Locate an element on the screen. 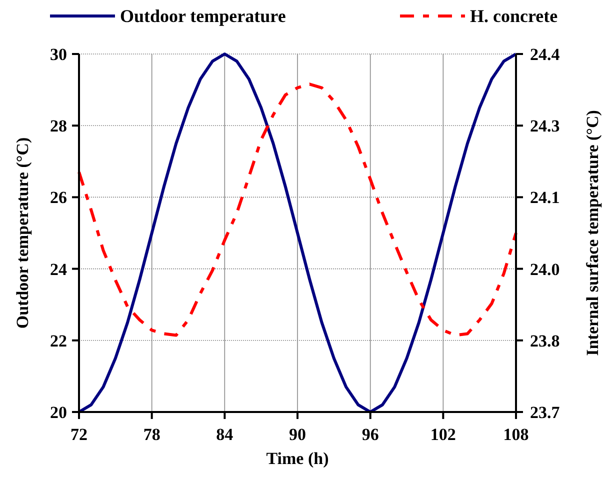 Image resolution: width=612 pixels, height=487 pixels. y2-tick-label: 23.7 is located at coordinates (545, 412).